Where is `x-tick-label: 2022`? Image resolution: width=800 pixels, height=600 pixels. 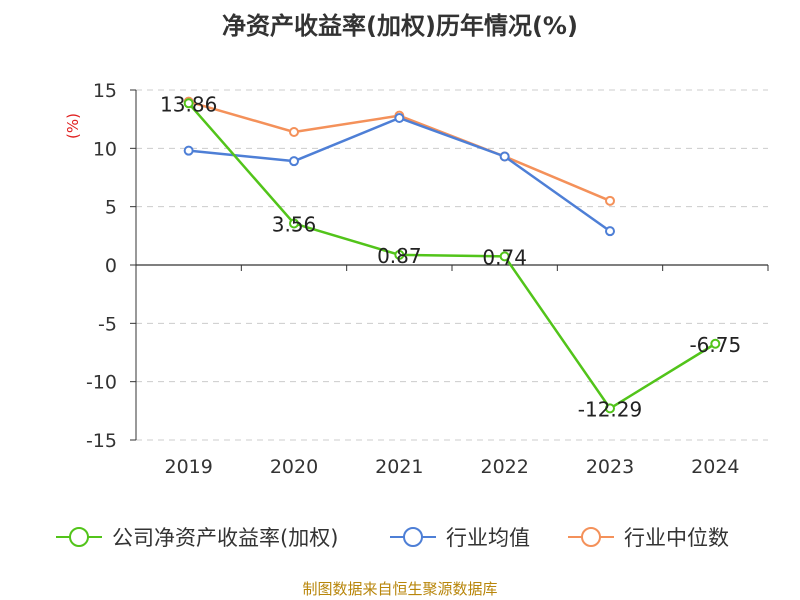 x-tick-label: 2022 is located at coordinates (504, 467).